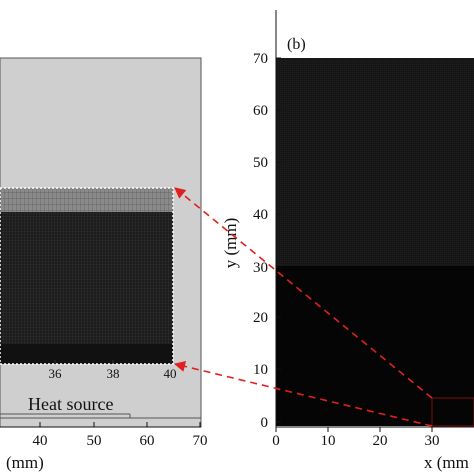 The width and height of the screenshot is (474, 474). Describe the element at coordinates (446, 462) in the screenshot. I see `right-x-axis-label: x (mm` at that location.